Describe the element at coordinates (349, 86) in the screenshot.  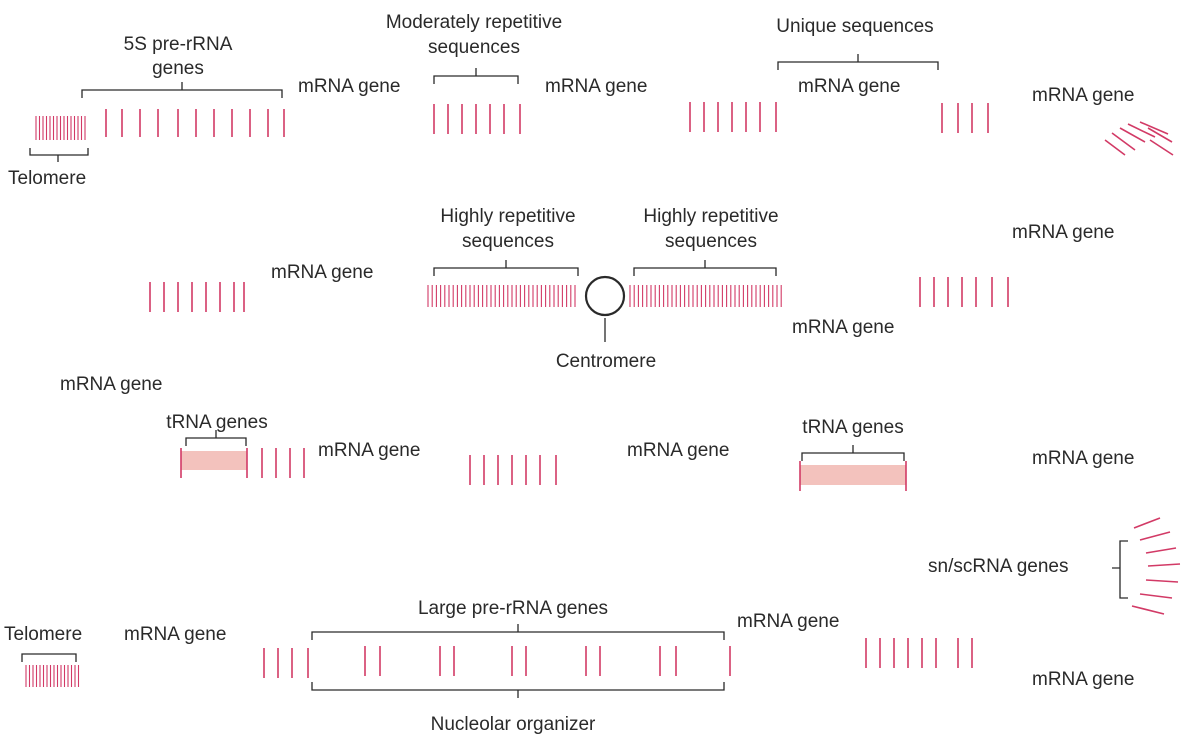
I see `mrna-label-r1-a: mRNA gene` at that location.